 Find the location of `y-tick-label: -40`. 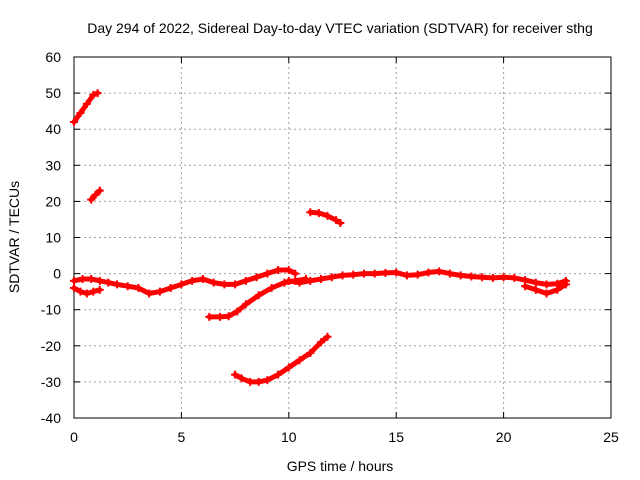

y-tick-label: -40 is located at coordinates (51, 418).